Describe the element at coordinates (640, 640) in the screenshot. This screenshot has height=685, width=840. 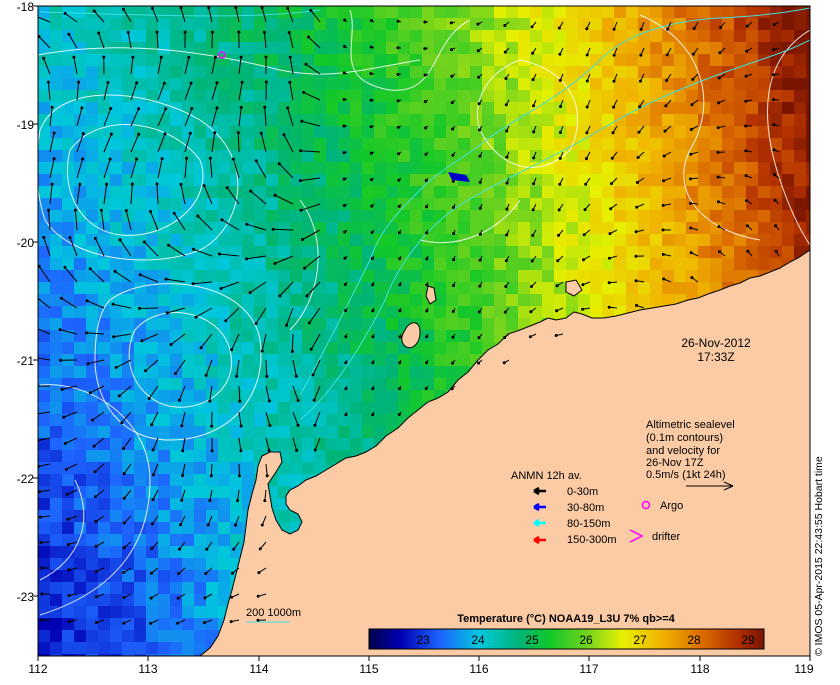
I see `colorbar-tick: 27` at that location.